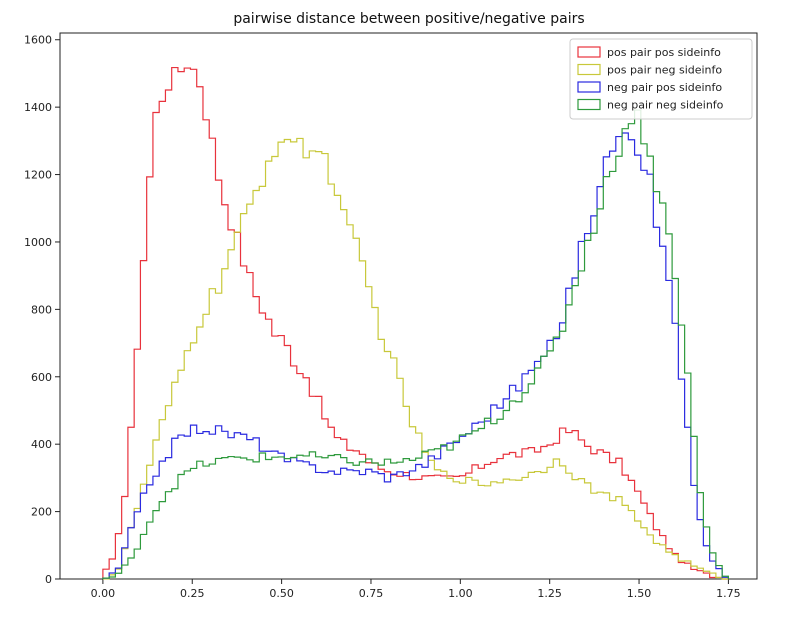 The width and height of the screenshot is (800, 627). I want to click on x-tick-label: 1.00, so click(460, 593).